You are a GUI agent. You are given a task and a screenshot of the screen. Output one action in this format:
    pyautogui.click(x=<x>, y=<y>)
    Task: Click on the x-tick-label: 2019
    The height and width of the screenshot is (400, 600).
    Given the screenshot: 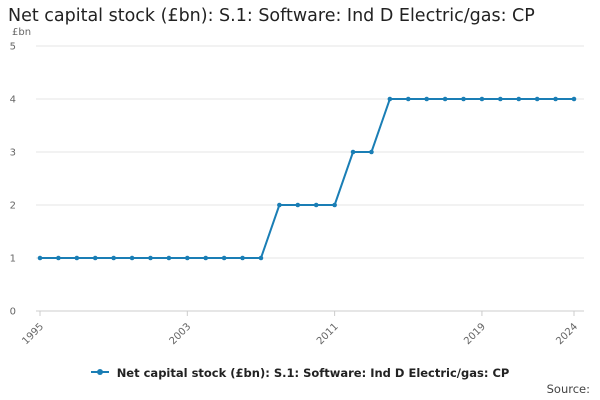 What is the action you would take?
    pyautogui.click(x=475, y=334)
    